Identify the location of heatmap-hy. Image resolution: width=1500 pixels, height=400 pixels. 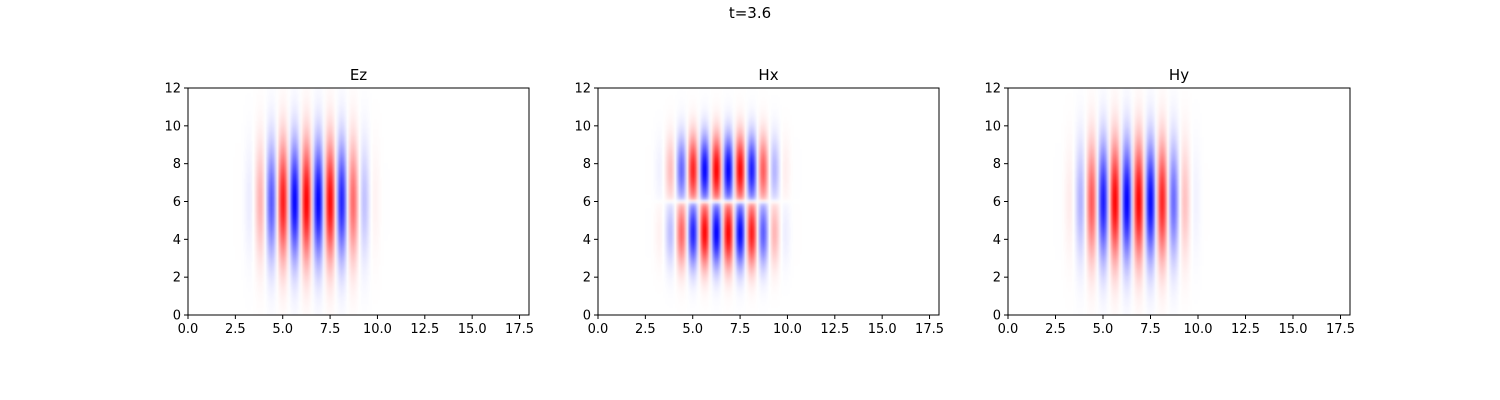
(1179, 201).